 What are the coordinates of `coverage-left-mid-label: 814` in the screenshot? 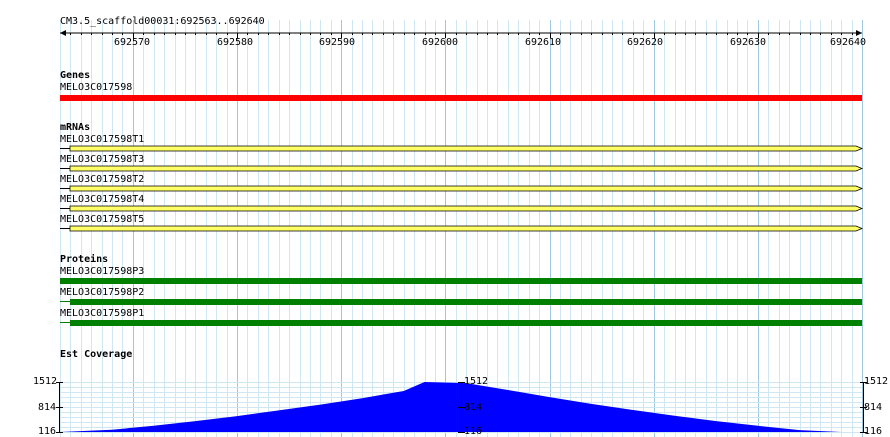 It's located at (47, 407).